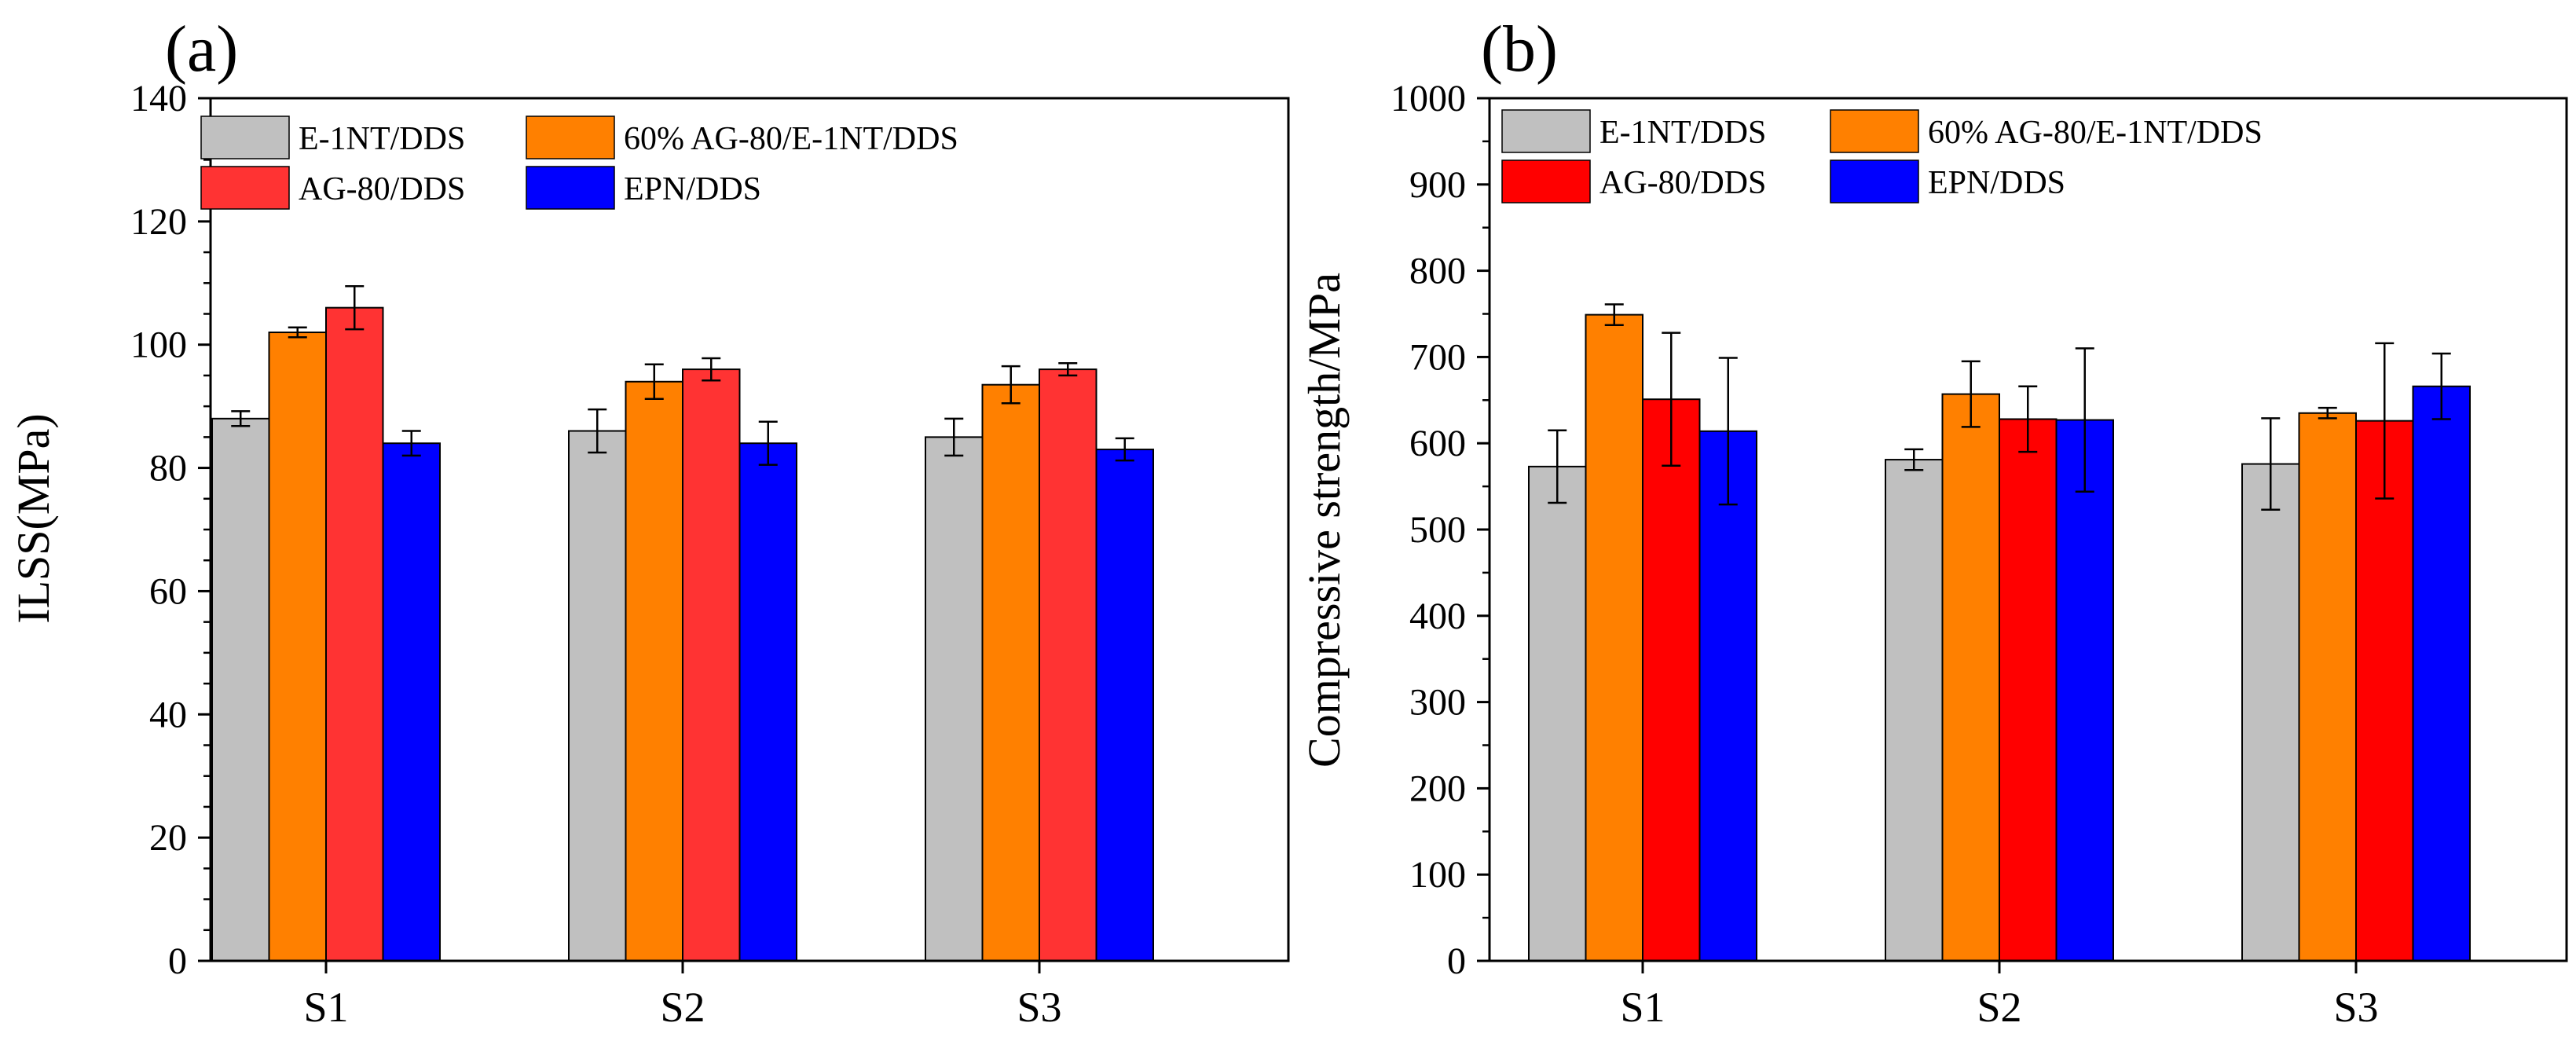 The width and height of the screenshot is (2576, 1052). Describe the element at coordinates (1437, 788) in the screenshot. I see `y-tick-label-b-2: 200` at that location.